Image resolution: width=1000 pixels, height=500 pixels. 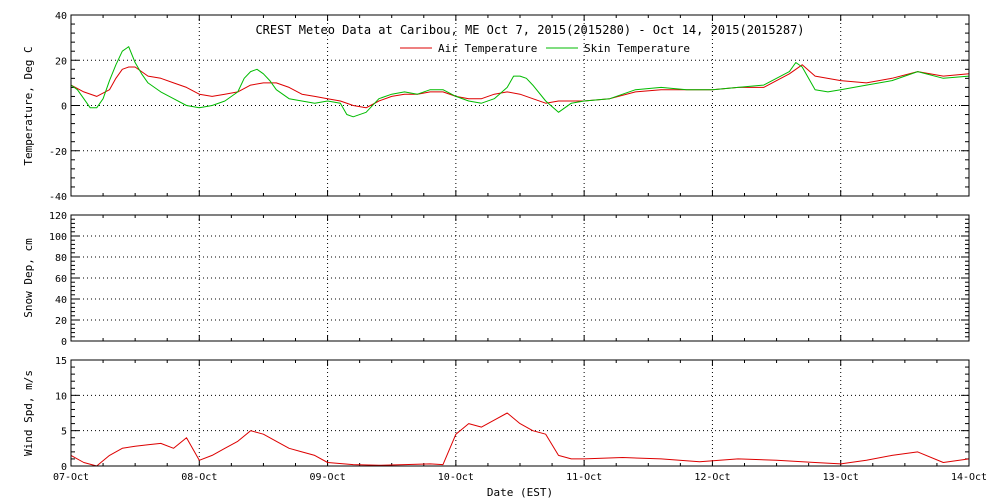 What do you see at coordinates (841, 477) in the screenshot?
I see `wind-speed-xtick-label: 13-Oct` at bounding box center [841, 477].